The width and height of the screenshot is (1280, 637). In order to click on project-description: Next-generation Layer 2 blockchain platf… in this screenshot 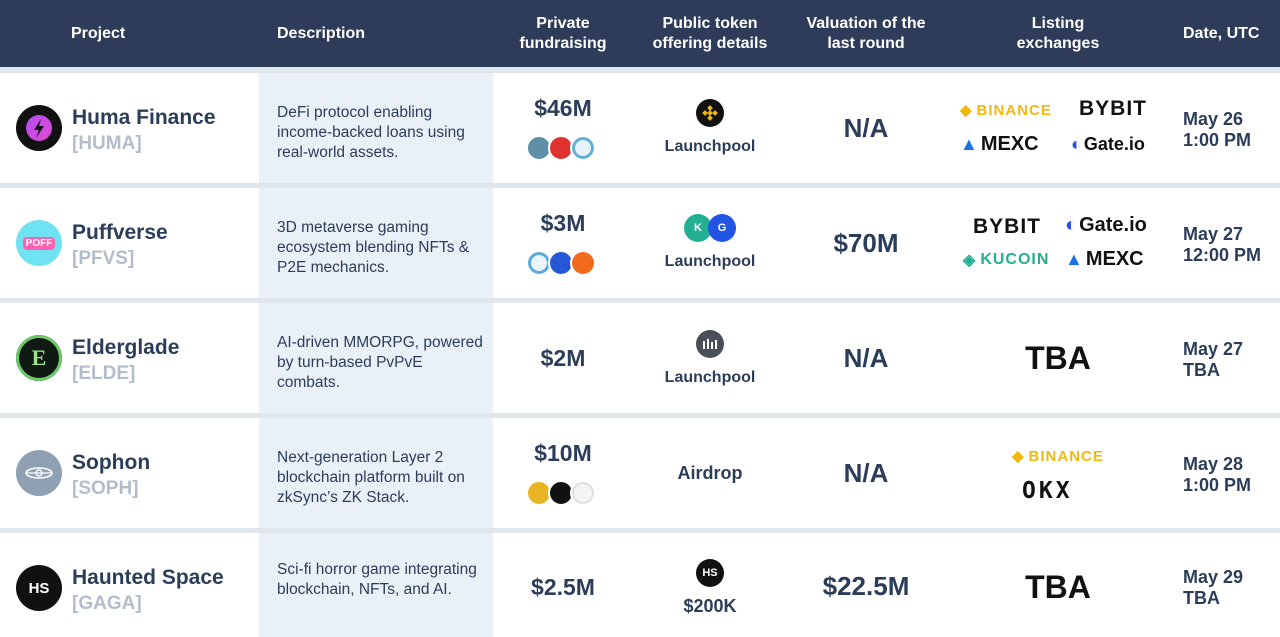, I will do `click(371, 477)`.